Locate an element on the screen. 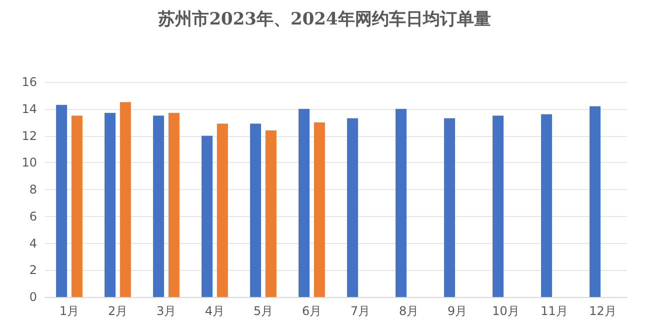  x-tick-label: 4月 is located at coordinates (214, 311).